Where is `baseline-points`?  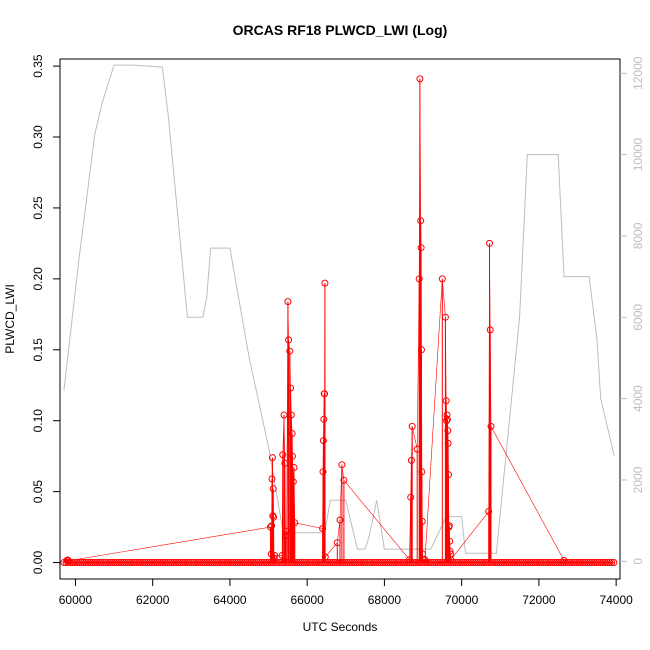
baseline-points is located at coordinates (339, 563).